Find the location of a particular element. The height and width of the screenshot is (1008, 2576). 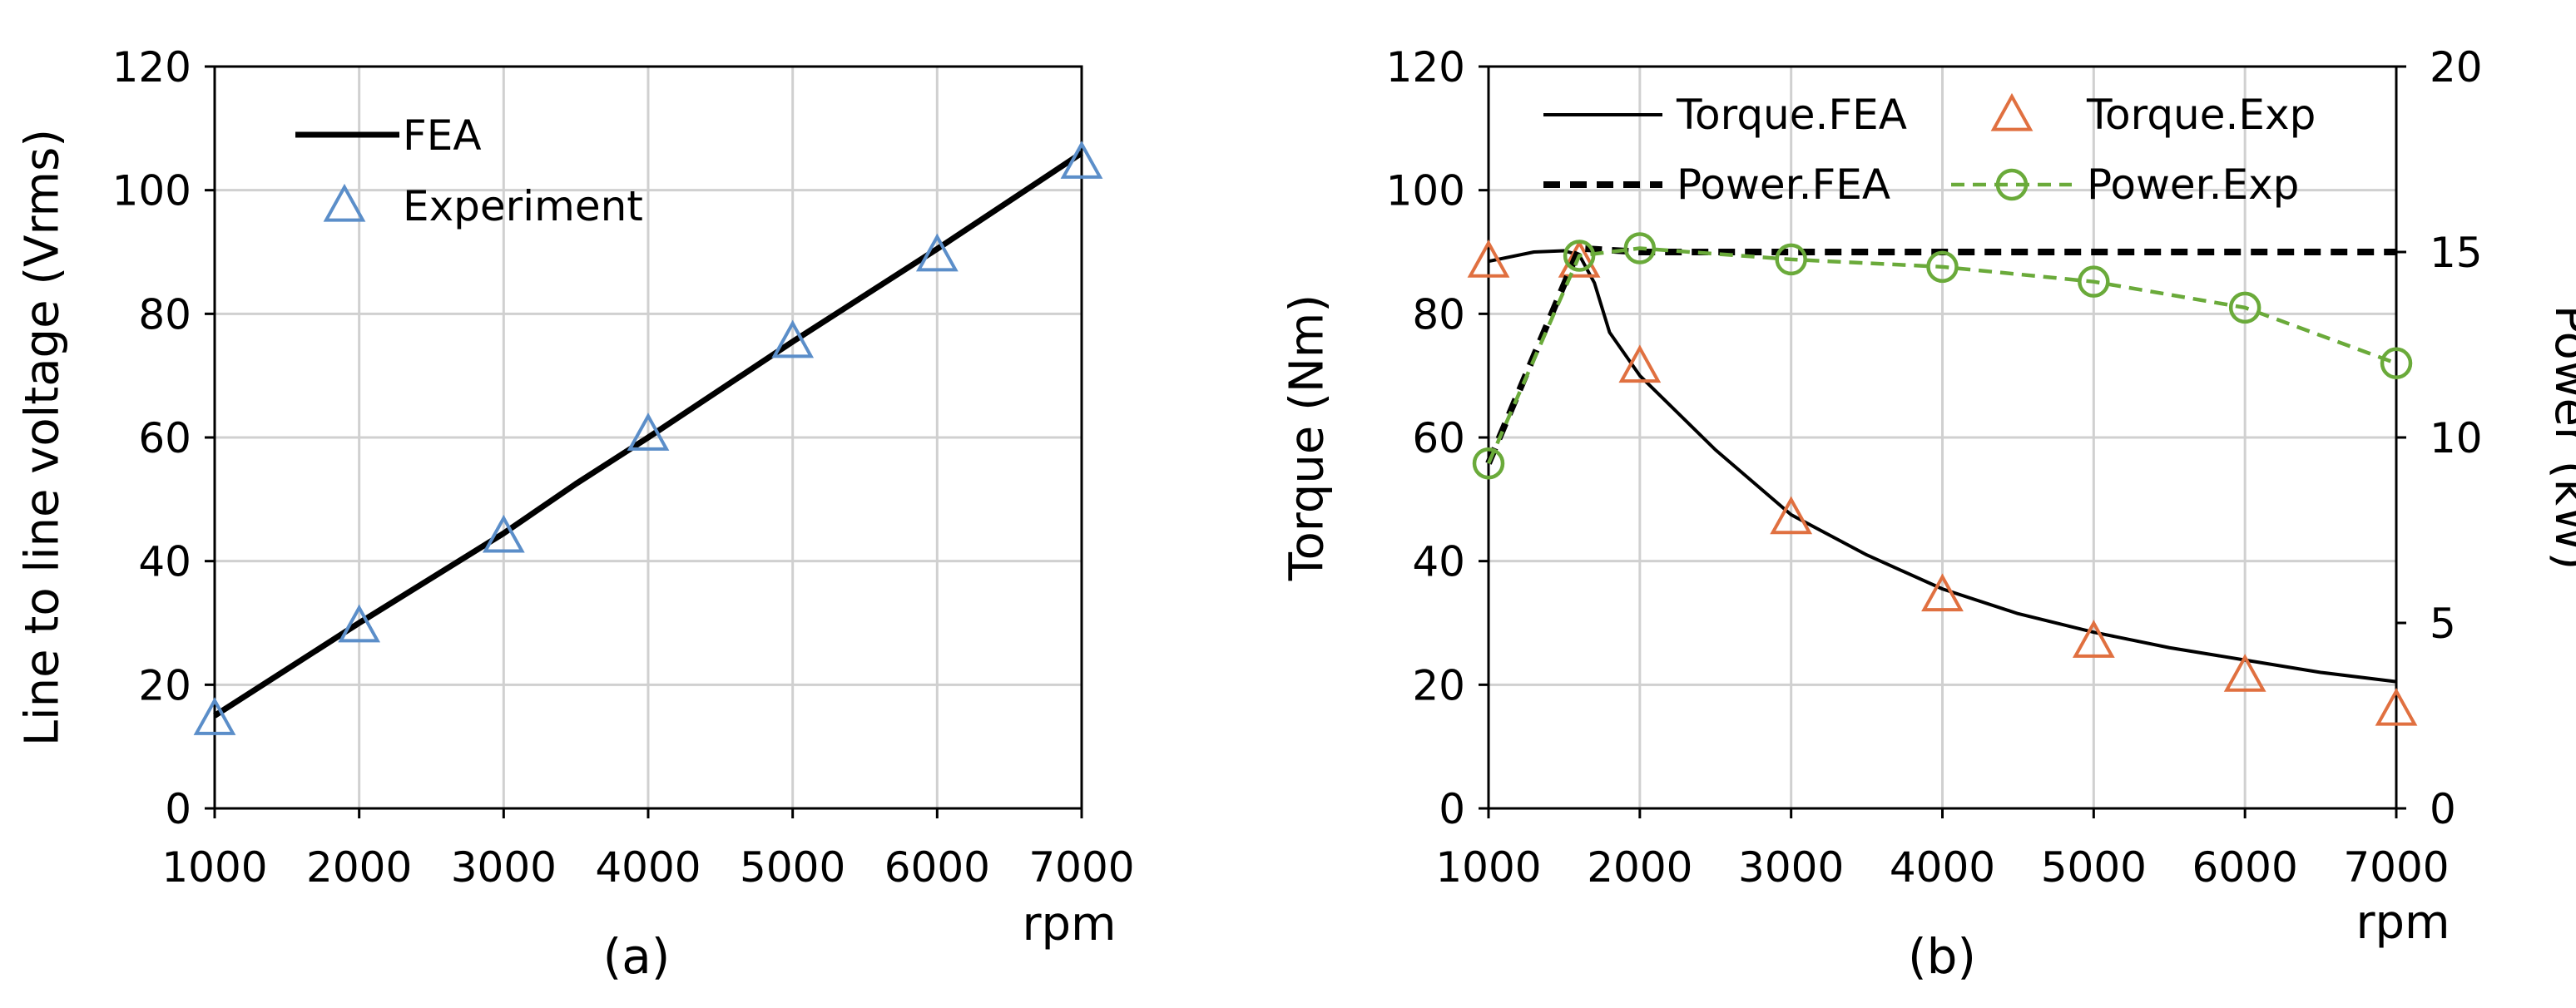

legend-label: Torque.Exp is located at coordinates (2201, 115).